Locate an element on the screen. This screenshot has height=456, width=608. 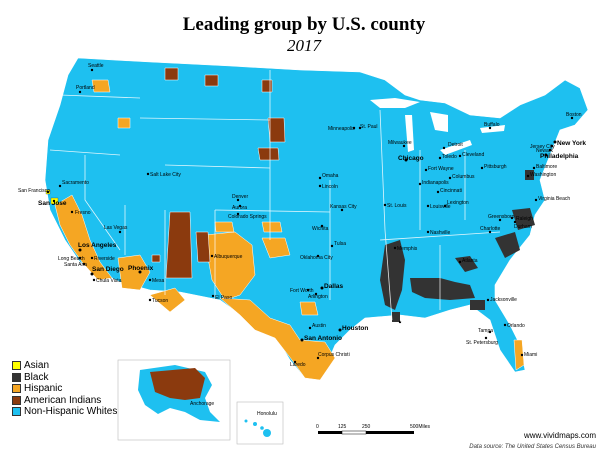
city-buffalo: Buffalo is located at coordinates (492, 125).